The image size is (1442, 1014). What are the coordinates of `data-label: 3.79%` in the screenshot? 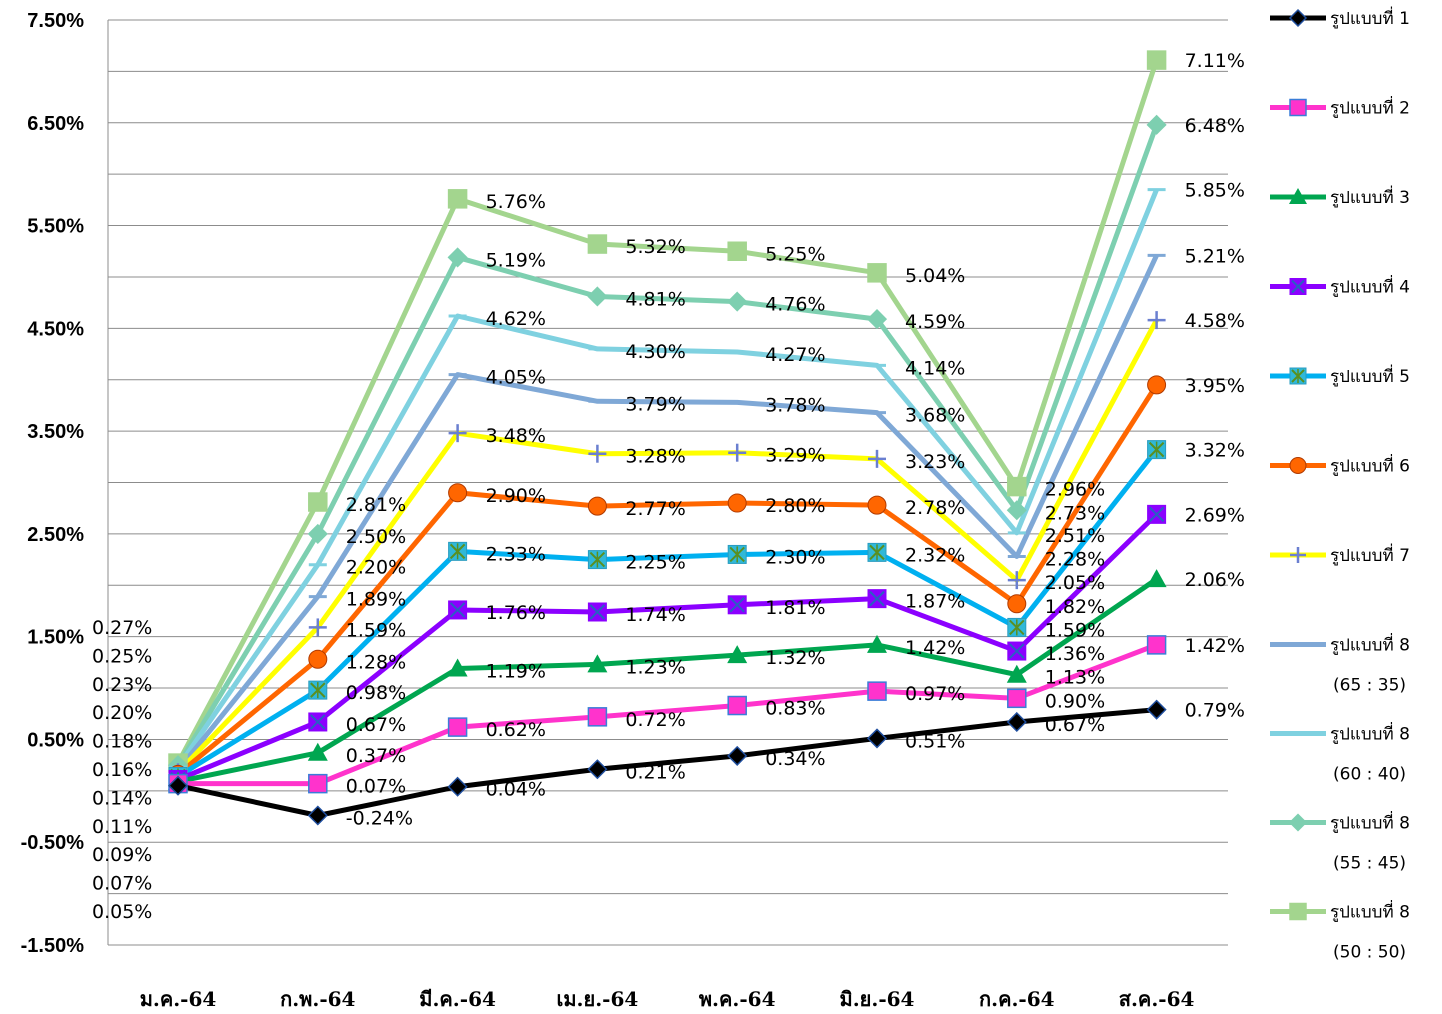 It's located at (655, 404).